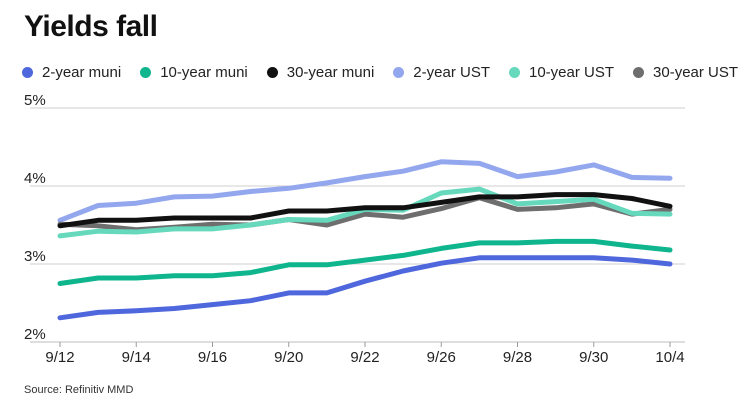 Image resolution: width=740 pixels, height=416 pixels. I want to click on x-tick-label: 10/4, so click(669, 357).